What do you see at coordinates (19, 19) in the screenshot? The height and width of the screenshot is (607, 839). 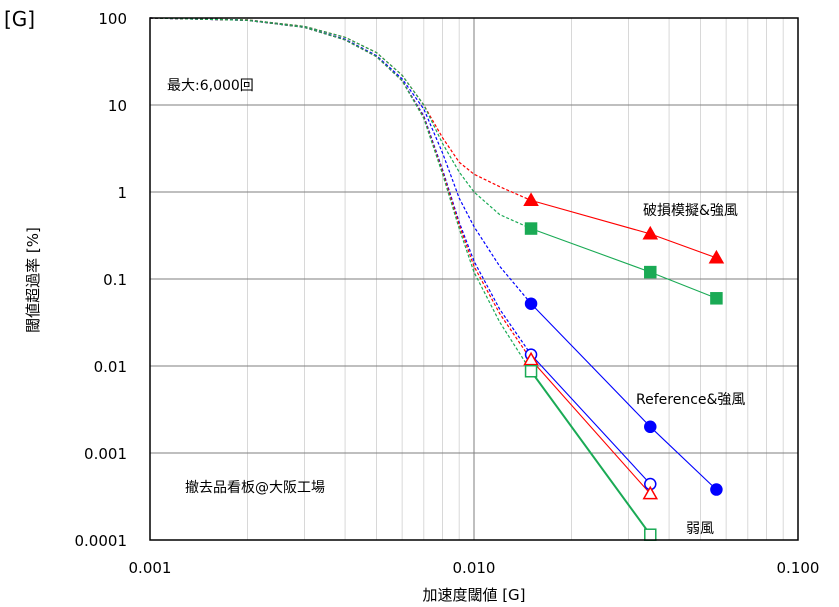 I see `corner-label: [G]` at bounding box center [19, 19].